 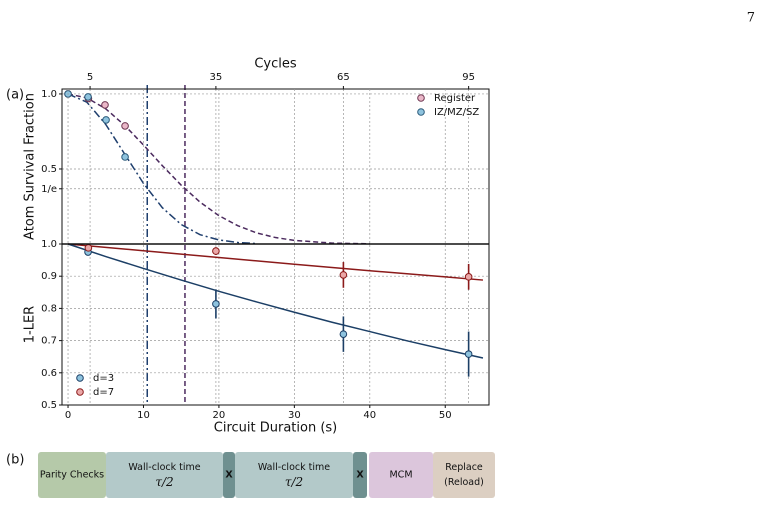 I want to click on x-tick-label: 30, so click(x=294, y=415).